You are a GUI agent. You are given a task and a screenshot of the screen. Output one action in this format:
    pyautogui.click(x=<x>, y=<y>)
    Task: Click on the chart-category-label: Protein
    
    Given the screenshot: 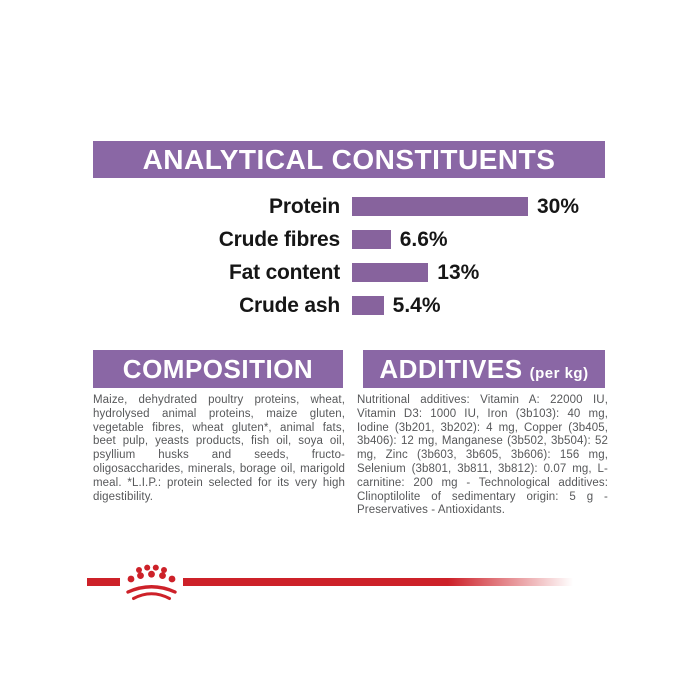 What is the action you would take?
    pyautogui.click(x=304, y=206)
    